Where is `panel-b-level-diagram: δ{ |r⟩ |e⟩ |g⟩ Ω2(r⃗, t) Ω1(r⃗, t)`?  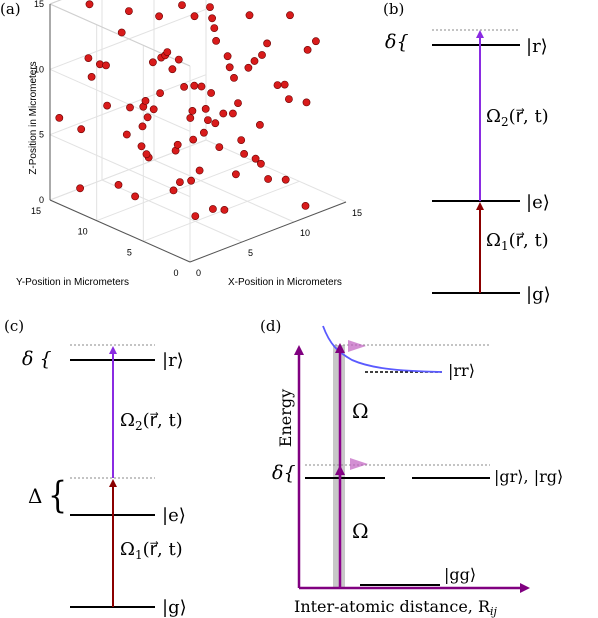 panel-b-level-diagram: δ{ |r⟩ |e⟩ |g⟩ Ω2(r⃗, t) Ω1(r⃗, t) is located at coordinates (468, 167).